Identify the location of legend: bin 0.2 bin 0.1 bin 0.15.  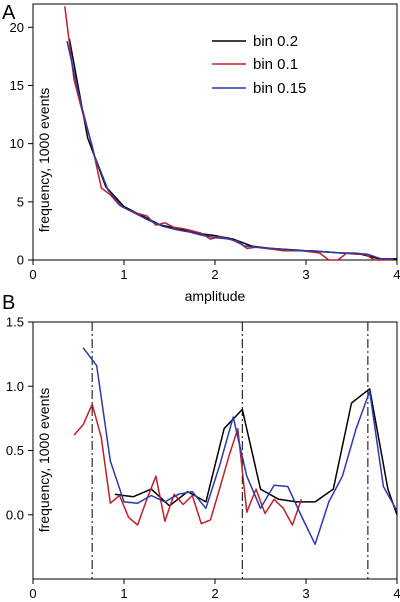
(259, 65).